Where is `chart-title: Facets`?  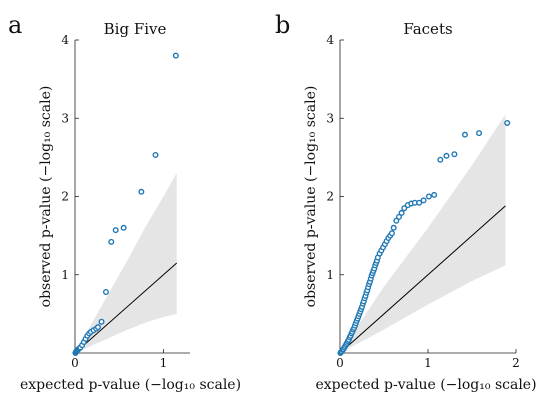
chart-title: Facets is located at coordinates (427, 29).